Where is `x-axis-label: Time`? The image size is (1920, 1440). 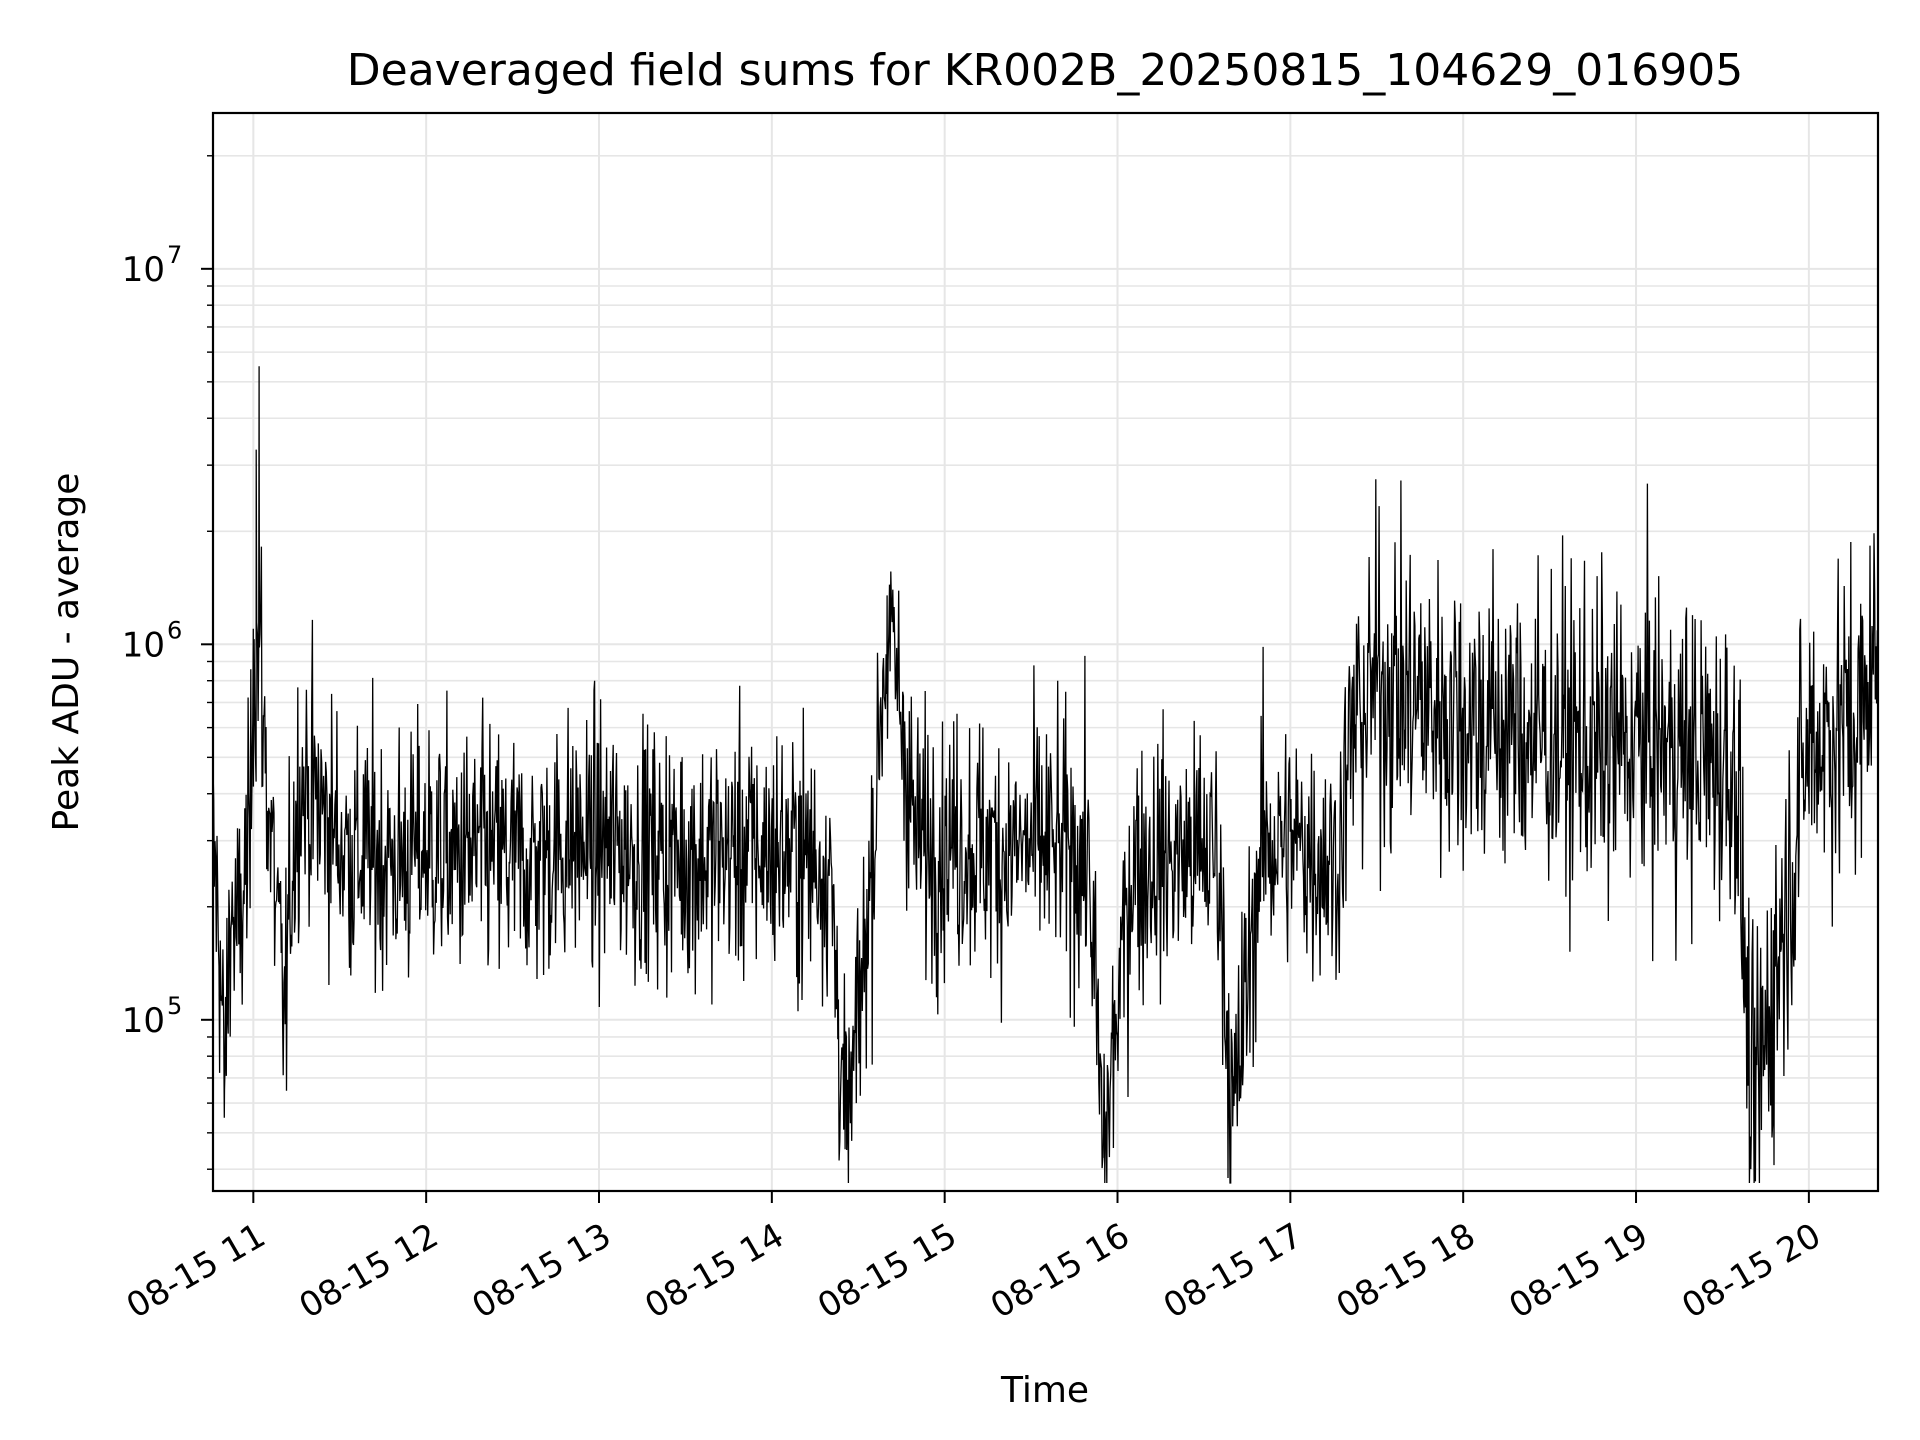
x-axis-label: Time is located at coordinates (1044, 1390).